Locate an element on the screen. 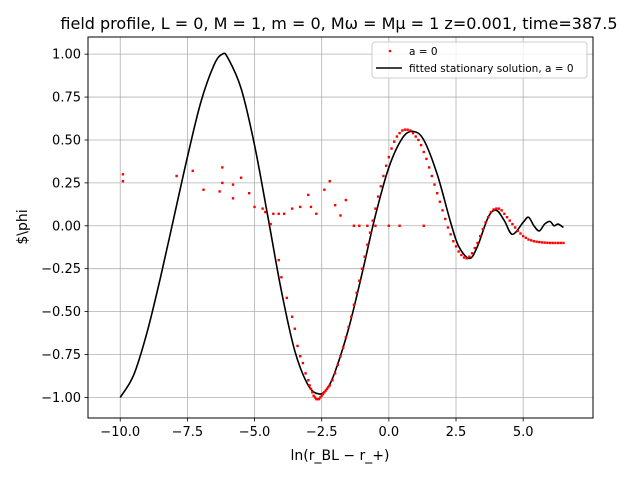 The image size is (640, 480). x-tick-label: −7.5 is located at coordinates (188, 432).